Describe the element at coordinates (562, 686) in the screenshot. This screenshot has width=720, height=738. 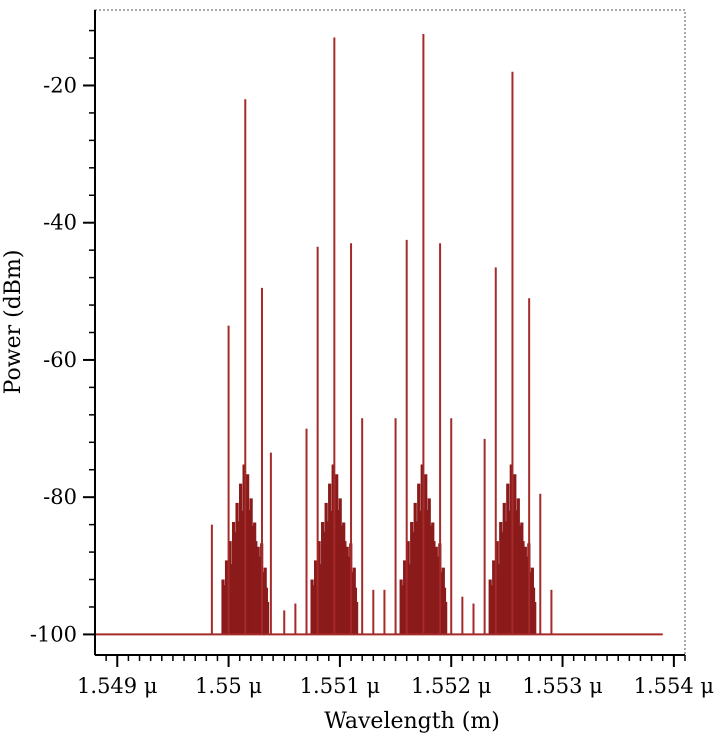
I see `x-tick-label: 1.553 μ` at that location.